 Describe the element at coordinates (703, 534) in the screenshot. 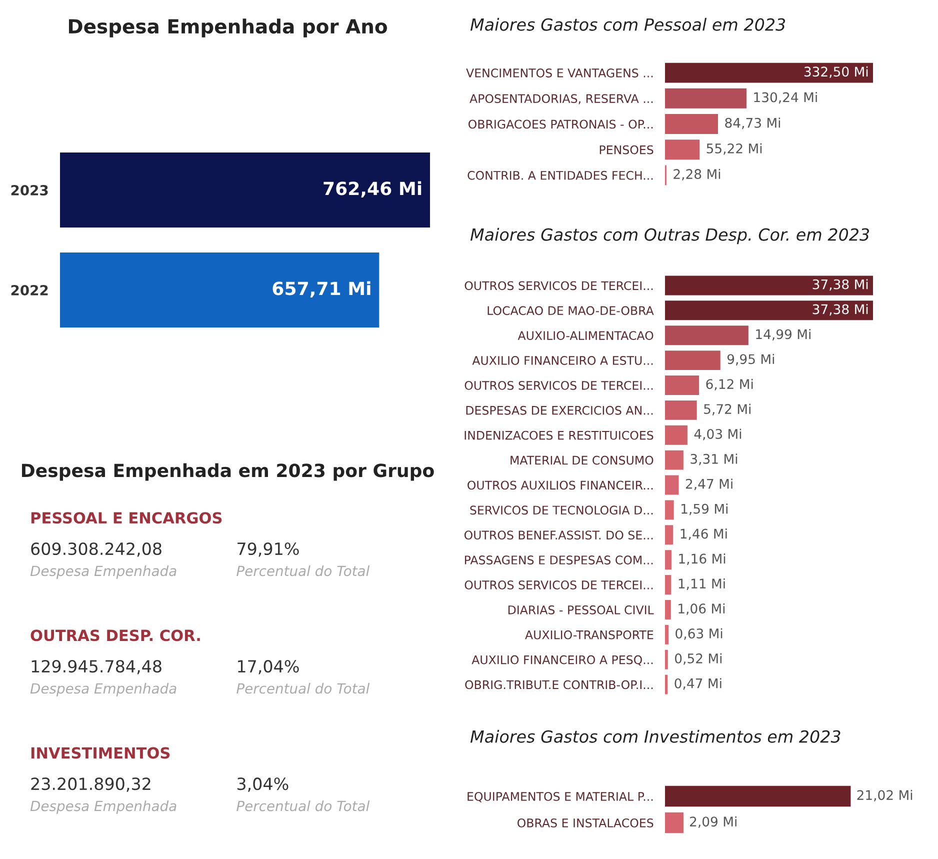

I see `data-label: 1,46 Mi` at that location.